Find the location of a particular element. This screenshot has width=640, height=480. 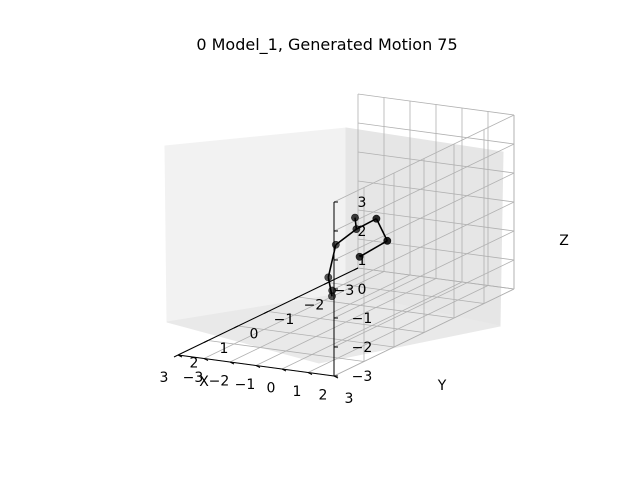

z-axis-label: Z is located at coordinates (564, 241).